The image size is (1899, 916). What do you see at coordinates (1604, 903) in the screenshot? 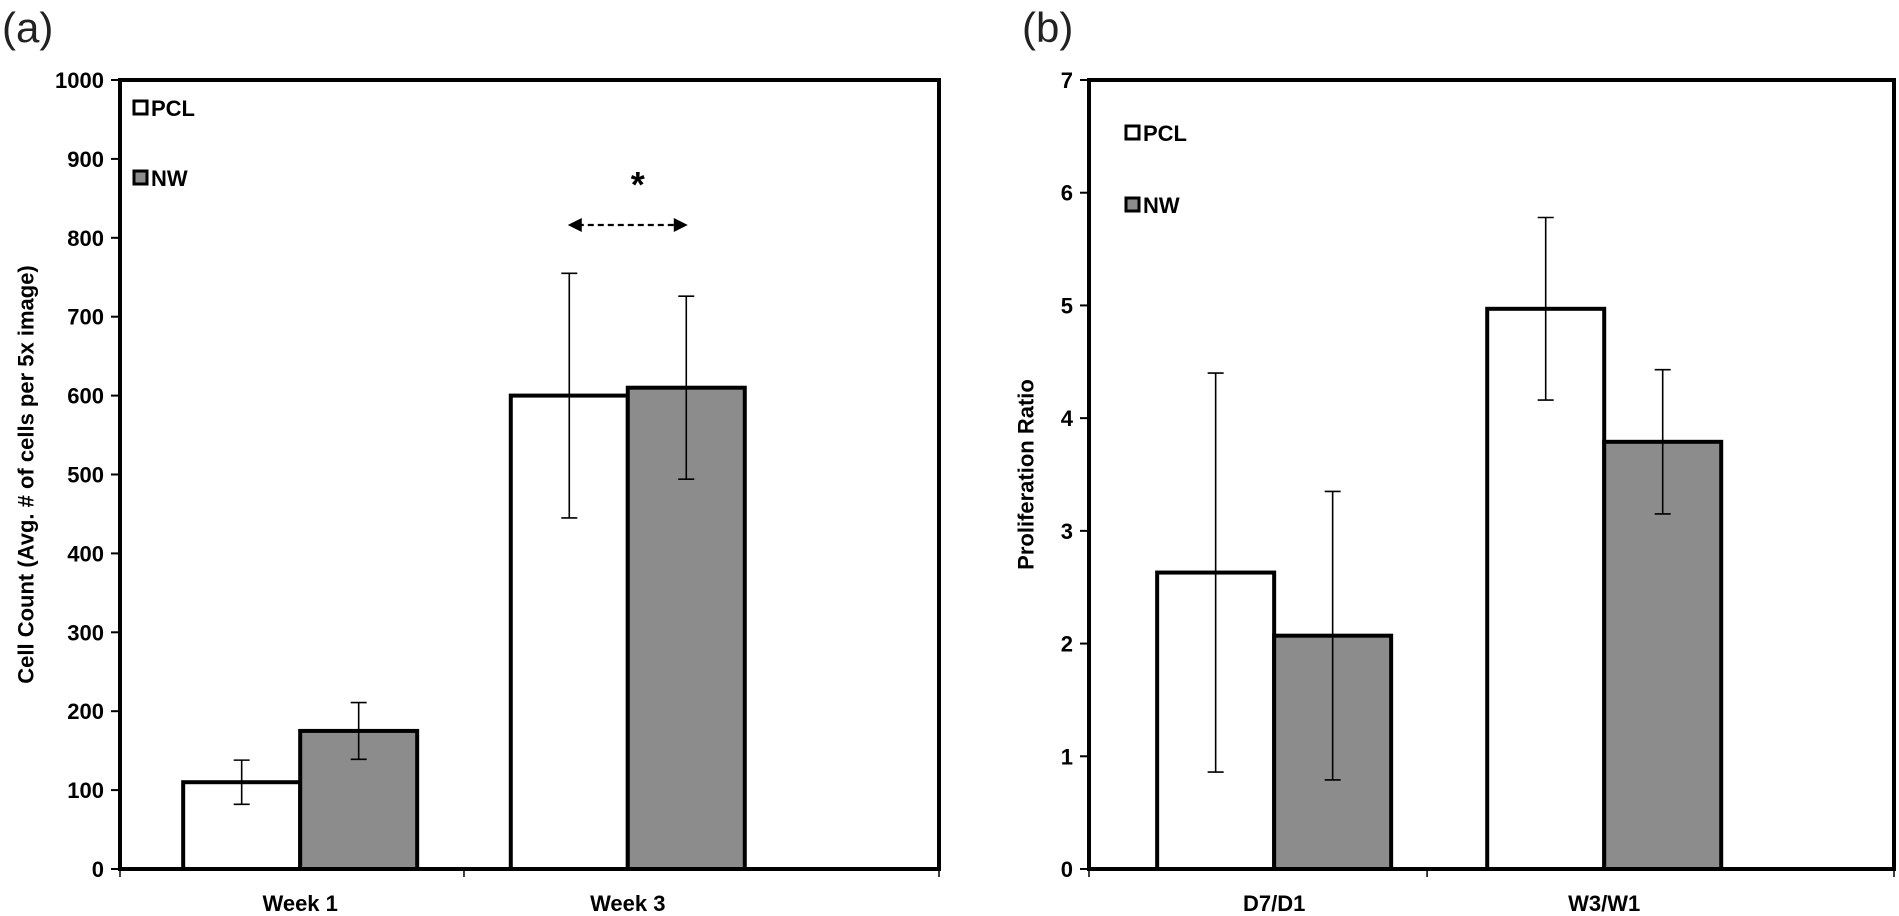
I see `x-tick-label: W3/W1` at bounding box center [1604, 903].